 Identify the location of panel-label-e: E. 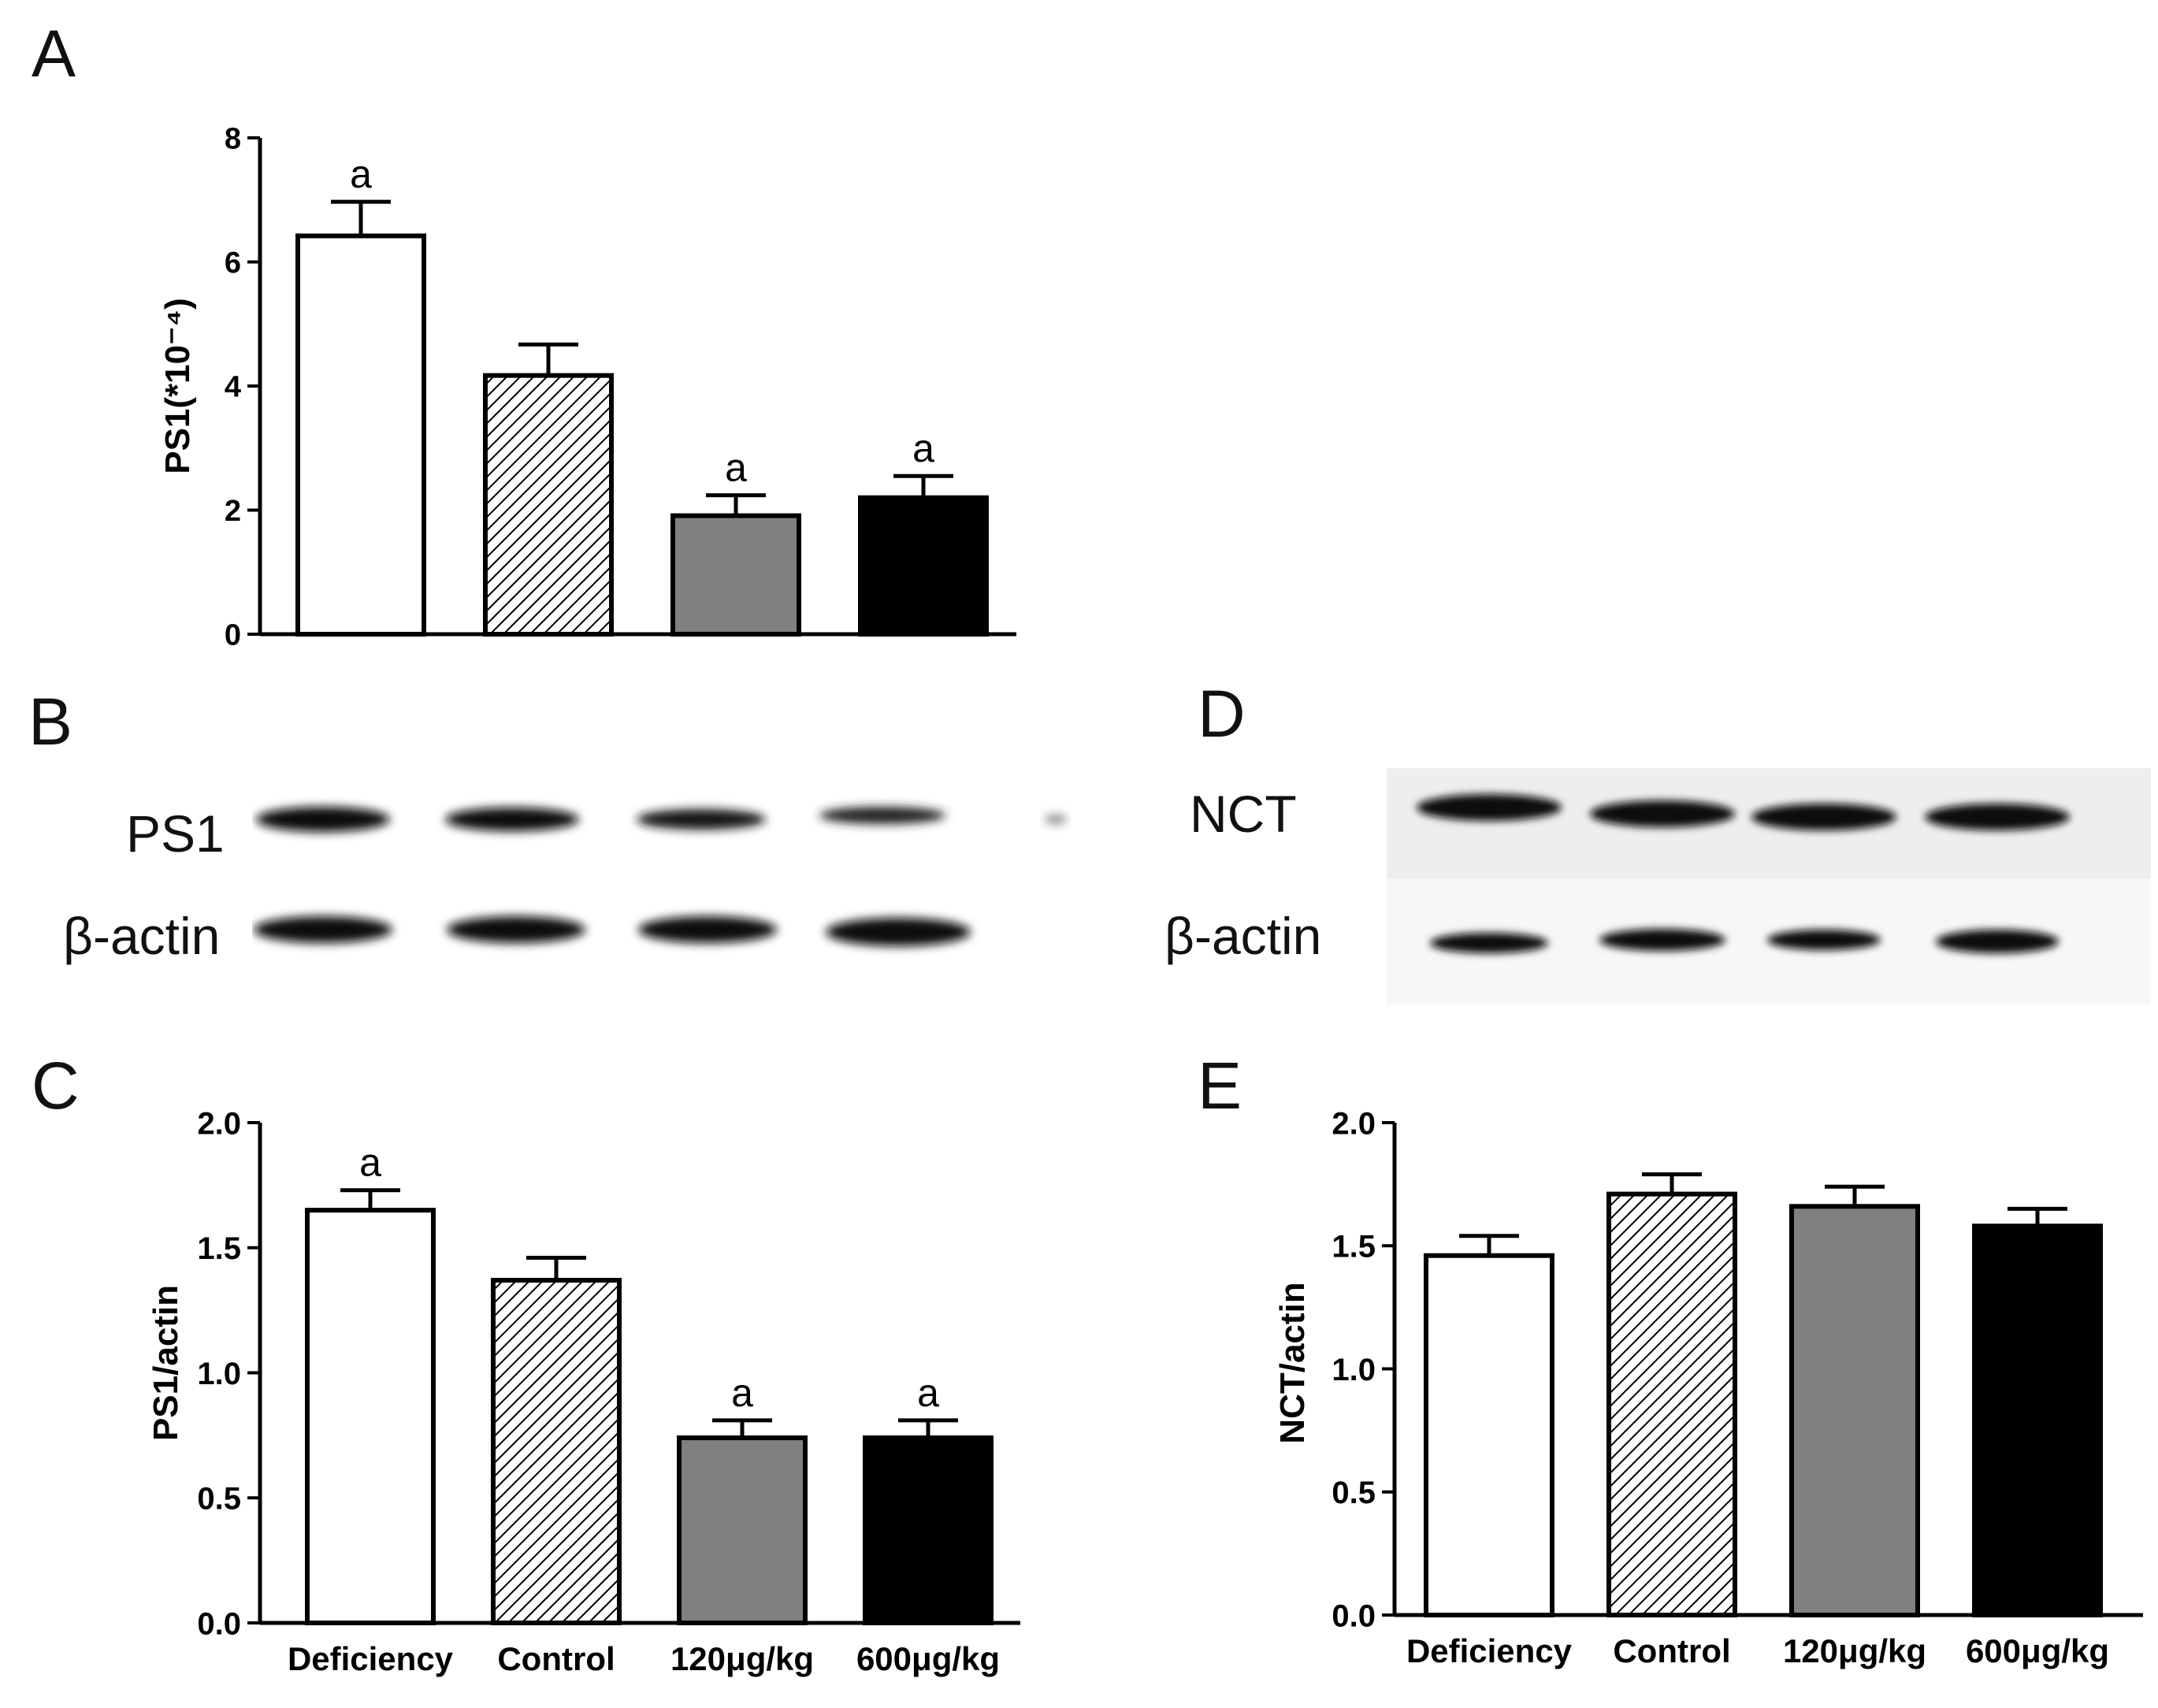
(1220, 1086).